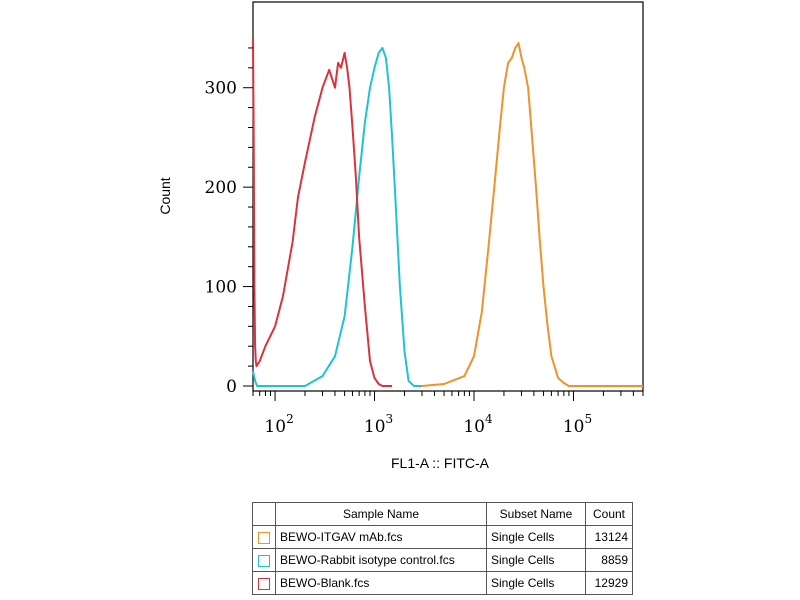 This screenshot has width=800, height=600. I want to click on legend-sample-name: BEWO-ITGAV mAb.fcs, so click(381, 537).